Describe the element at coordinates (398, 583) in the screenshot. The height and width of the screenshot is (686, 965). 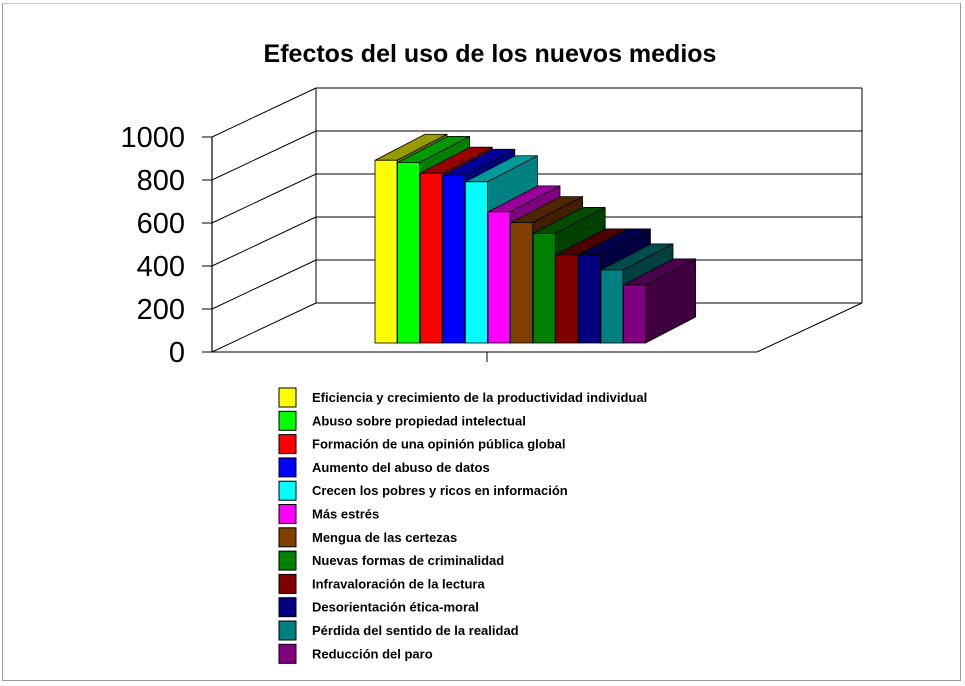
I see `legend-label: Infravaloración de la lectura` at that location.